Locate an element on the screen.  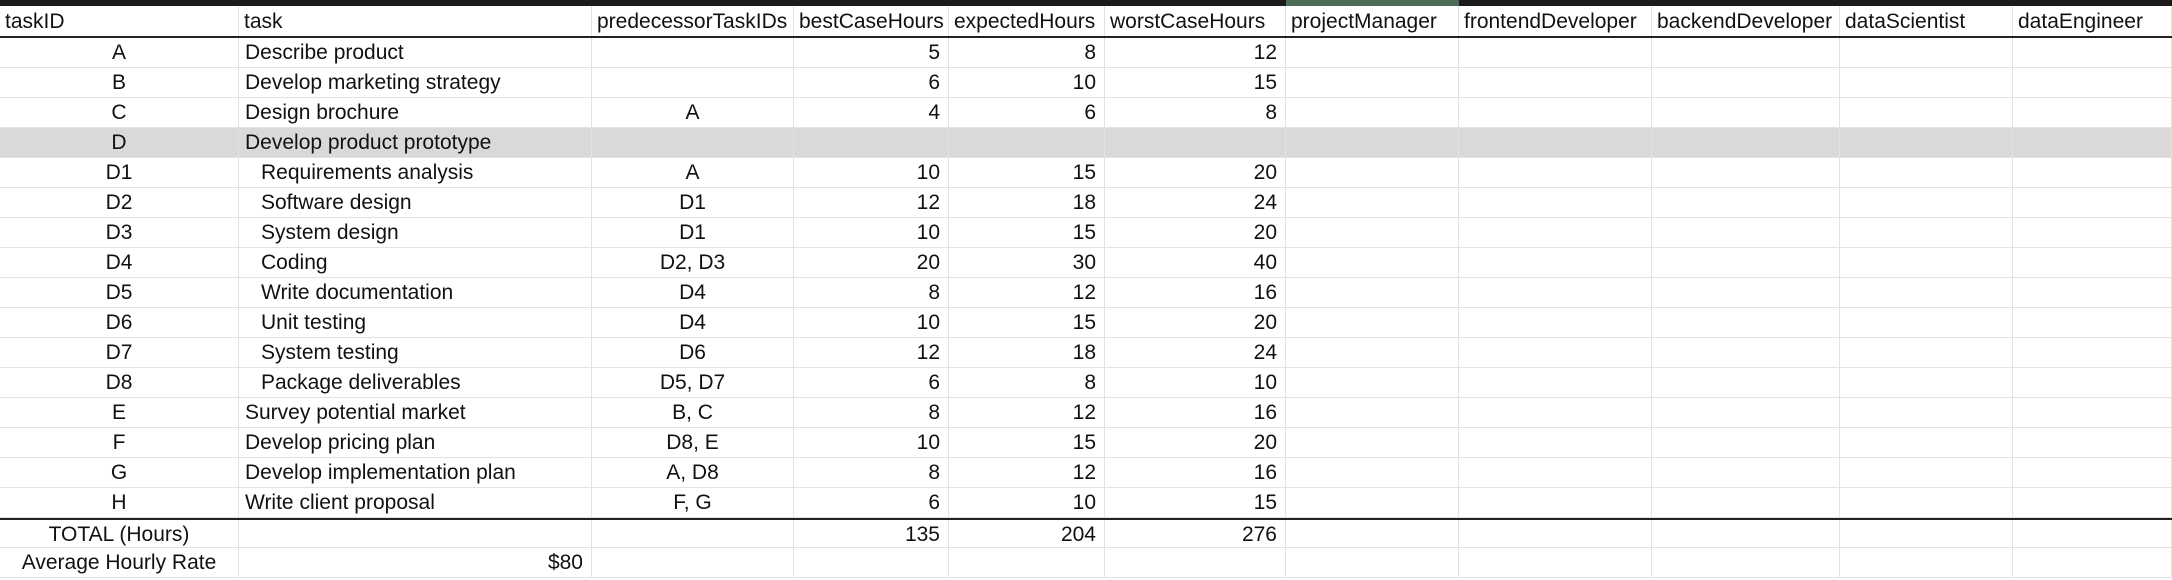
header-cell-project-manager: projectManager is located at coordinates (1372, 21).